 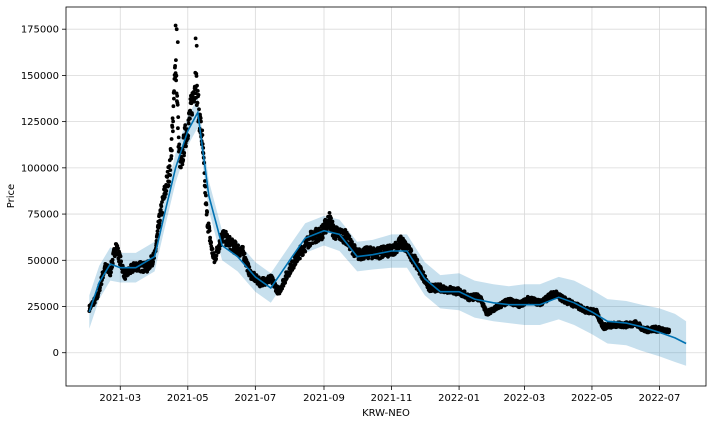 What do you see at coordinates (43, 261) in the screenshot?
I see `y-tick-label: 50000` at bounding box center [43, 261].